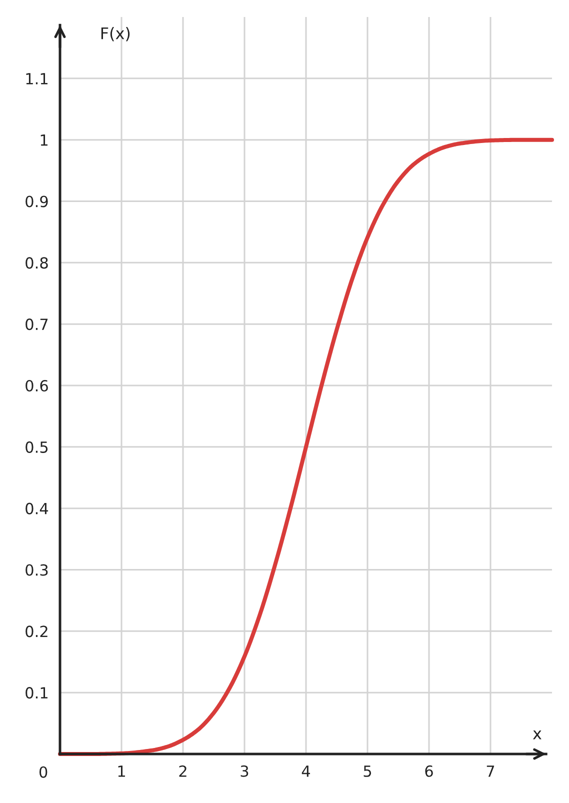 This screenshot has width=569, height=803. What do you see at coordinates (306, 771) in the screenshot?
I see `x-tick-label: 4` at bounding box center [306, 771].